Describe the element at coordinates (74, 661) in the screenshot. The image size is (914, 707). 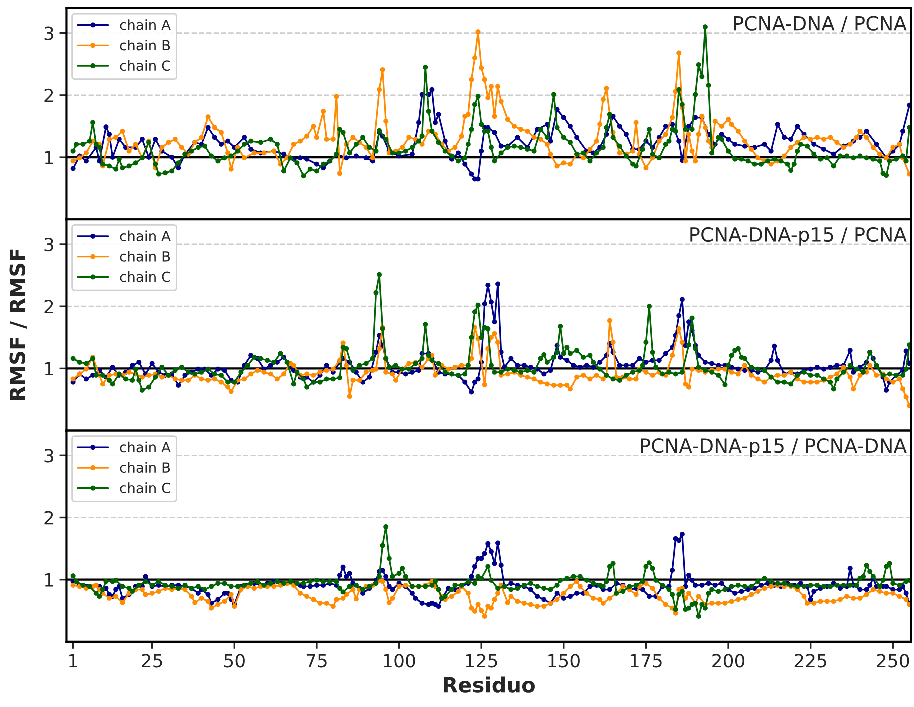
I see `x-tick-label: 1` at that location.